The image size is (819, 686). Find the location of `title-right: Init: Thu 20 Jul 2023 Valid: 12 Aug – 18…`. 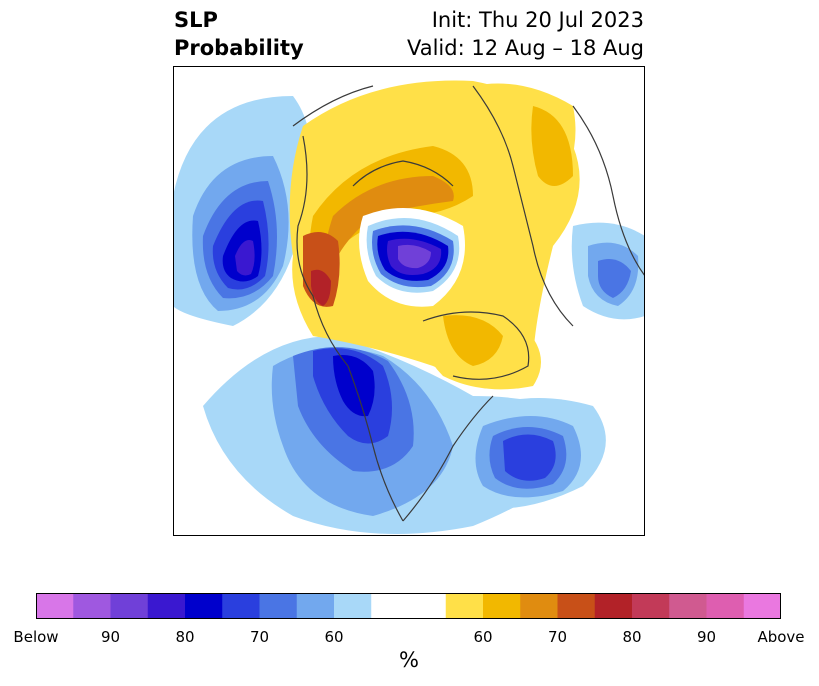

title-right: Init: Thu 20 Jul 2023 Valid: 12 Aug – 18… is located at coordinates (525, 34).